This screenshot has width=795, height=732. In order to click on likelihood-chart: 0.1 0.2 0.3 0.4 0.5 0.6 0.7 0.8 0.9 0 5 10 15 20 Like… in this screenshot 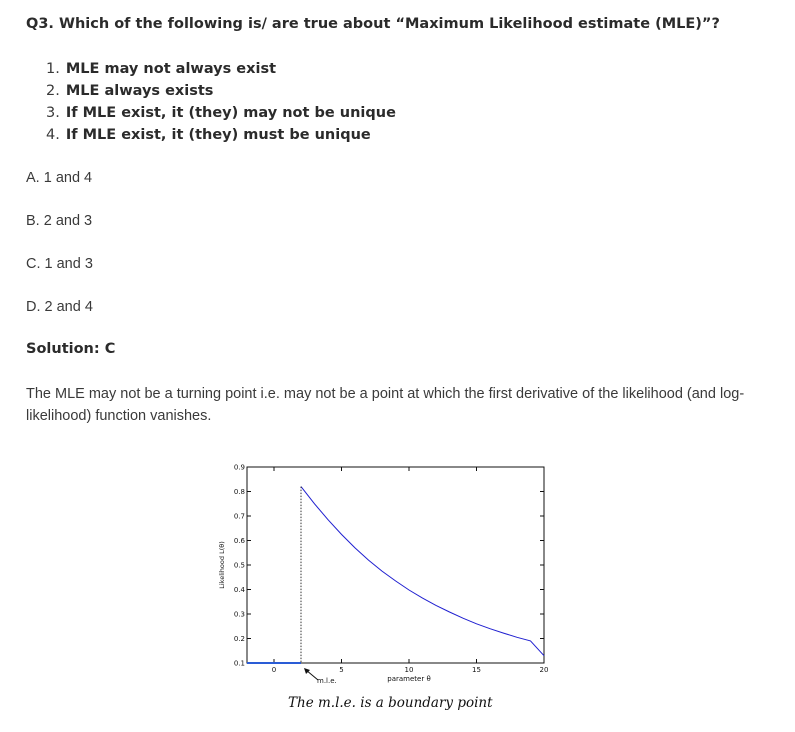, I will do `click(383, 575)`.